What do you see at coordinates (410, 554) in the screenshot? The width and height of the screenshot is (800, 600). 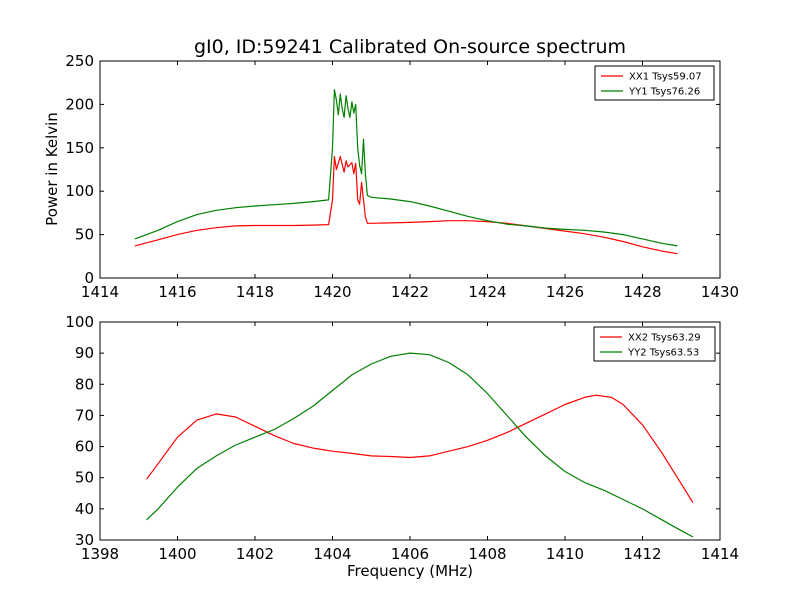 I see `x-tick-label: 1406` at bounding box center [410, 554].